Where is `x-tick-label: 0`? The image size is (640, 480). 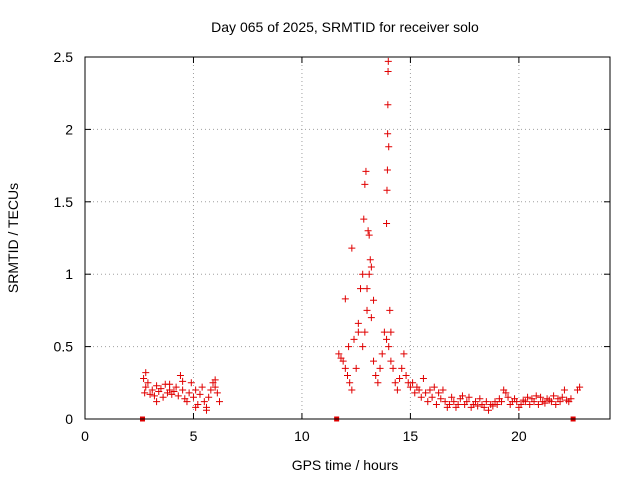 x-tick-label: 0 is located at coordinates (85, 436).